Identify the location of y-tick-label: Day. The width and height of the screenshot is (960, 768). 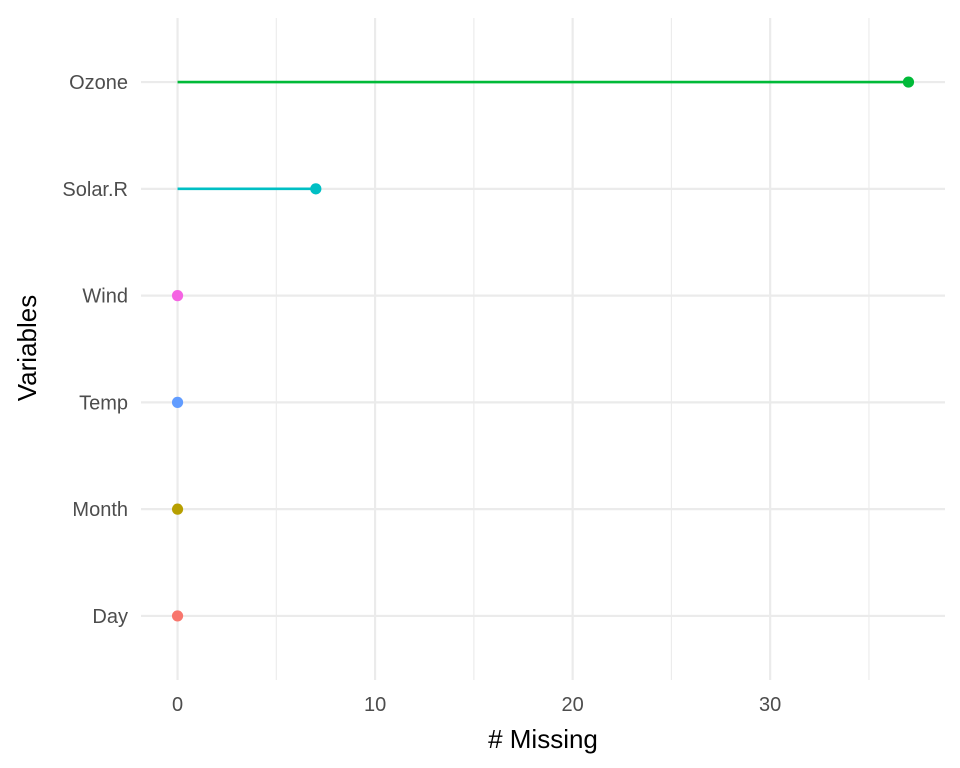
(110, 617).